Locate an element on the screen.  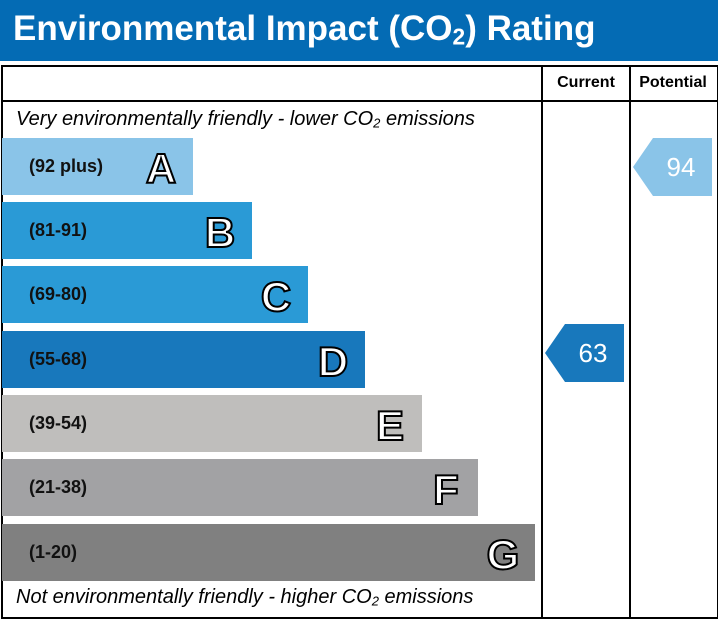
band-letter: C is located at coordinates (276, 296).